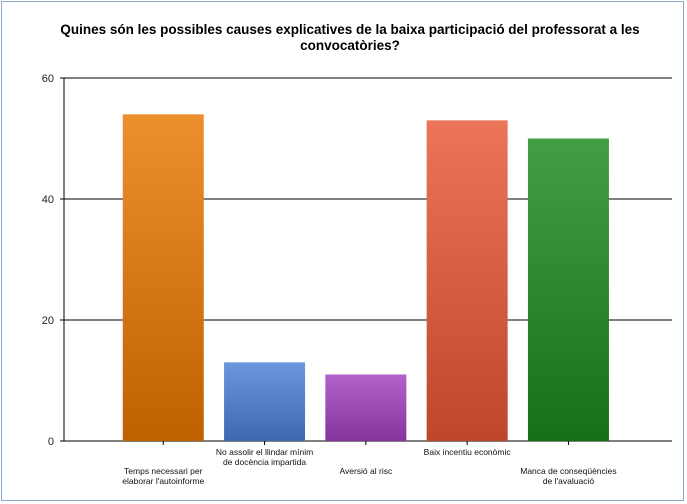  What do you see at coordinates (51, 442) in the screenshot?
I see `y-tick-label: 0` at bounding box center [51, 442].